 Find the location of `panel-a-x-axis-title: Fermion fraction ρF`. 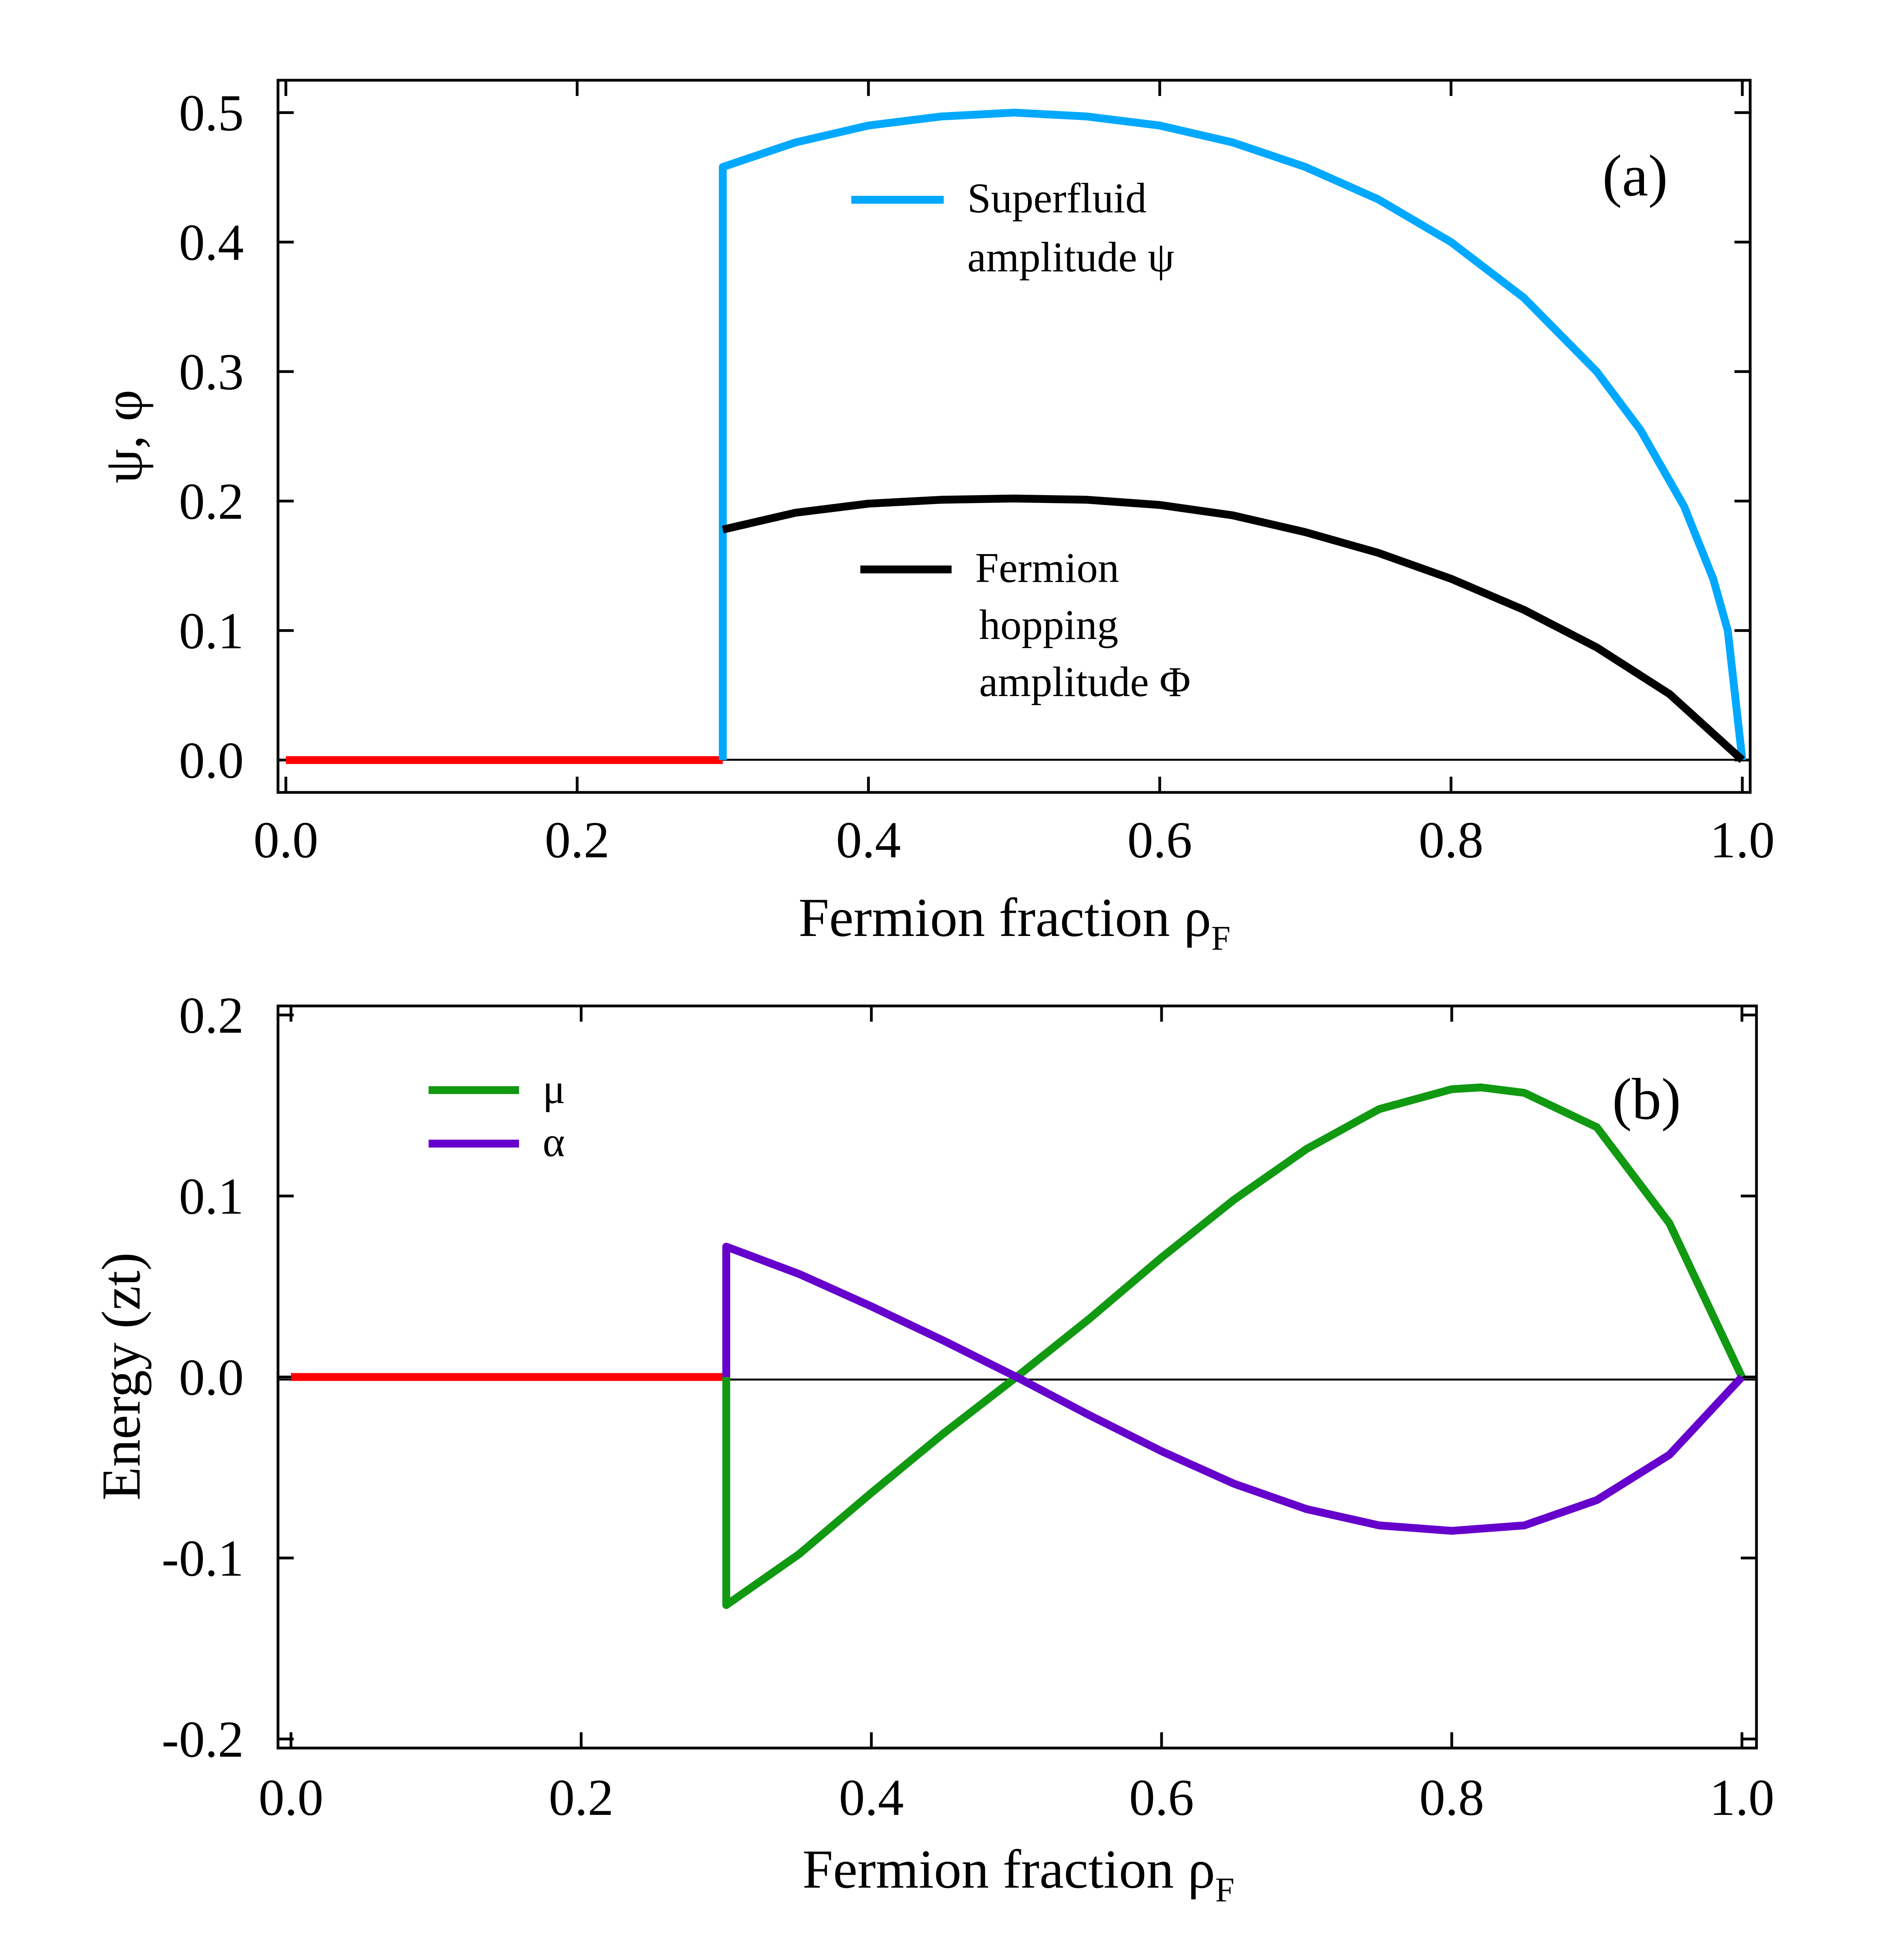

panel-a-x-axis-title: Fermion fraction ρF is located at coordinates (1015, 922).